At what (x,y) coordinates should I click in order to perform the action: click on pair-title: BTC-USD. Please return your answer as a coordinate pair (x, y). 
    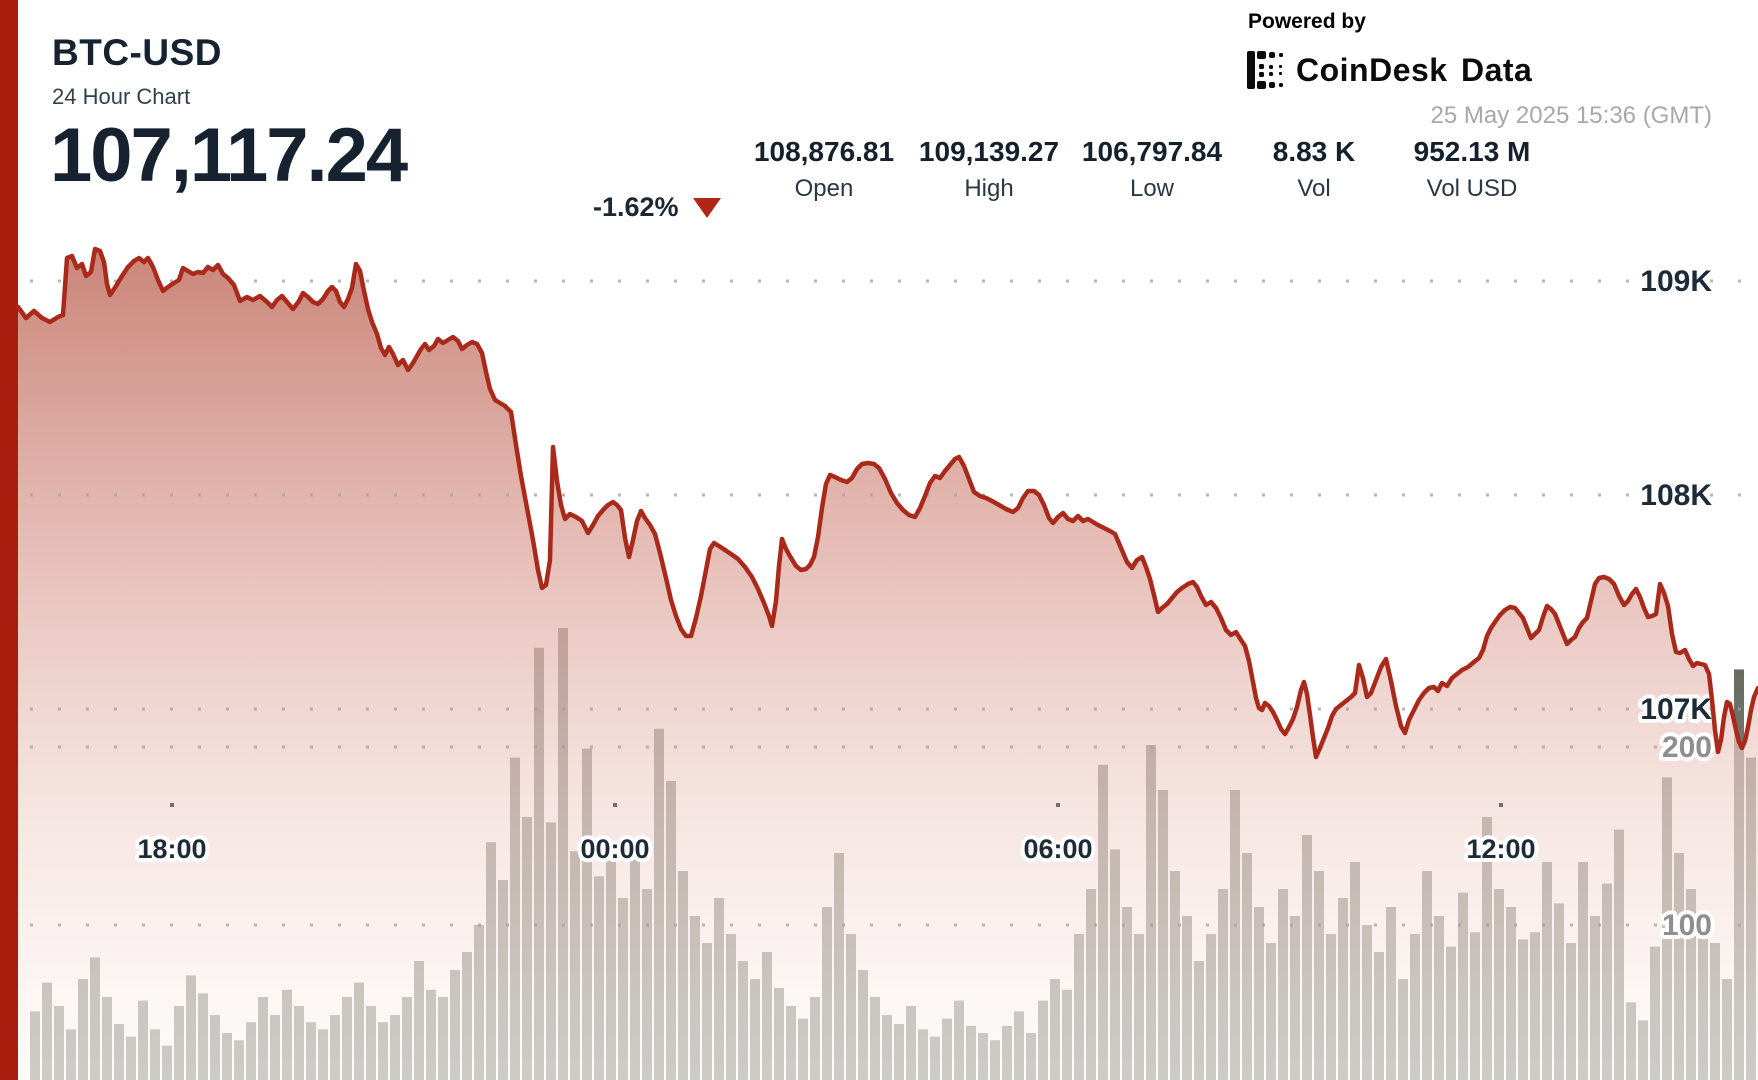
    Looking at the image, I should click on (137, 52).